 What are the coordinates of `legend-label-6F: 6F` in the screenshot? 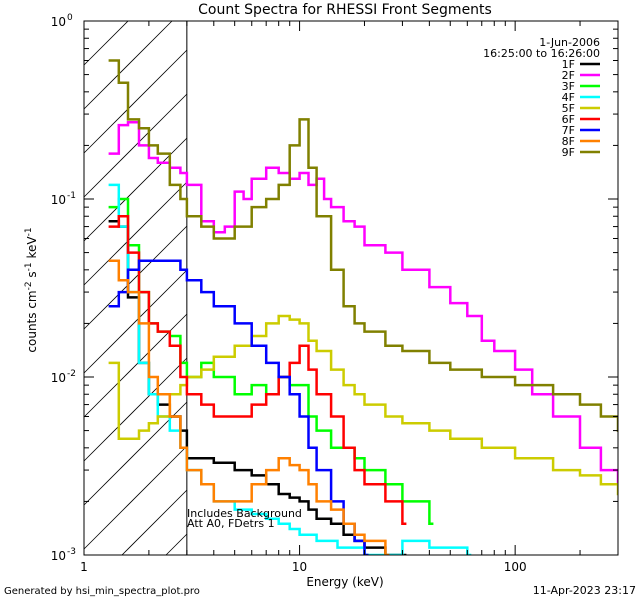 It's located at (568, 119).